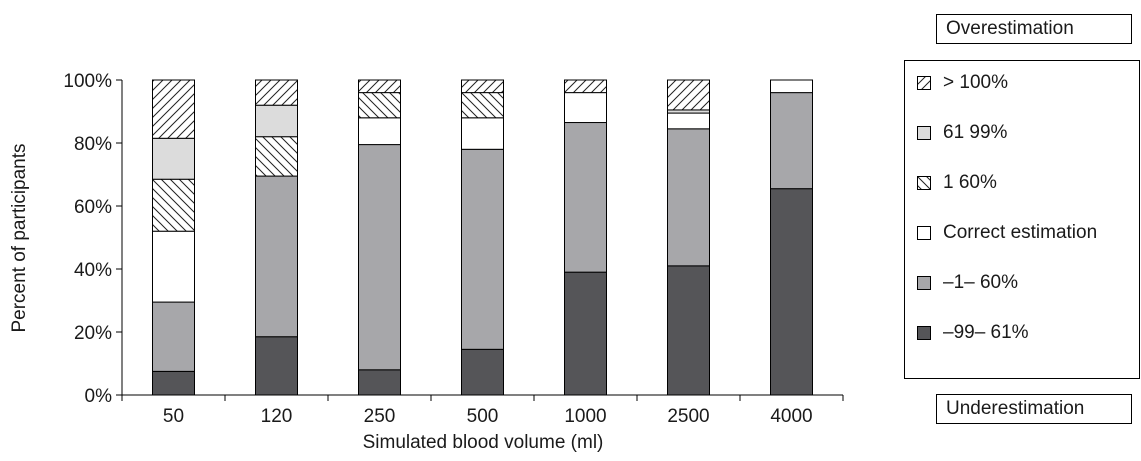 This screenshot has height=461, width=1141. What do you see at coordinates (791, 416) in the screenshot?
I see `x-tick-label: 4000` at bounding box center [791, 416].